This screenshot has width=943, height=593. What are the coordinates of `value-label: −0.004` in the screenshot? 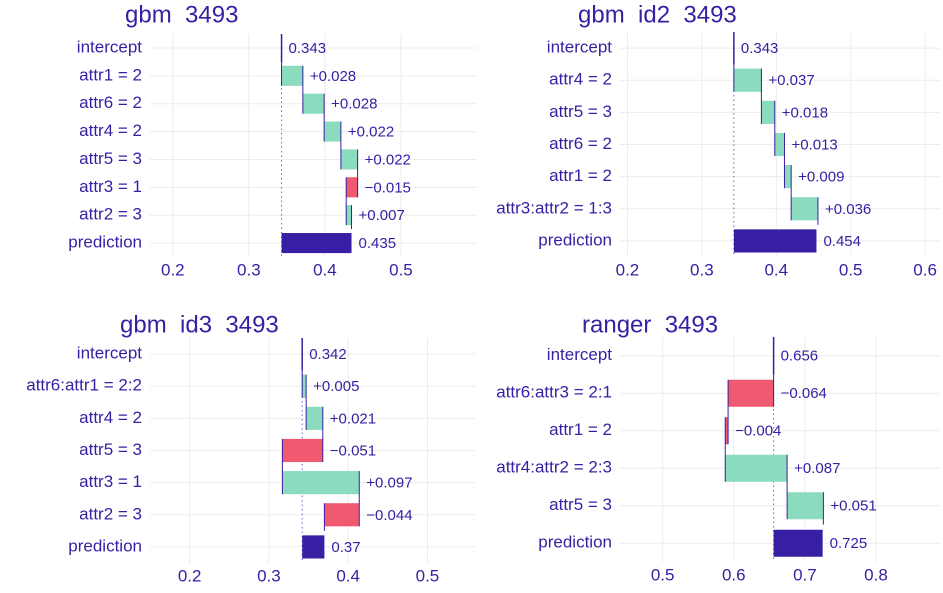 It's located at (758, 431).